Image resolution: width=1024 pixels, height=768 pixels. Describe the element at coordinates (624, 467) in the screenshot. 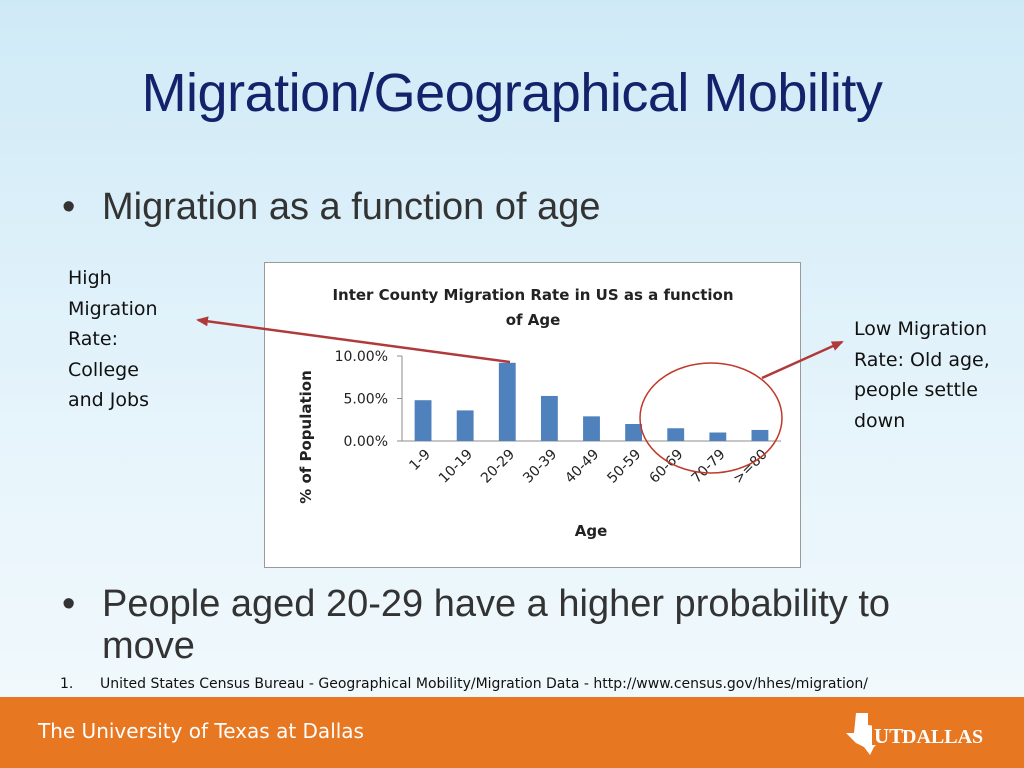

I see `x-tick-label: 50-59` at that location.